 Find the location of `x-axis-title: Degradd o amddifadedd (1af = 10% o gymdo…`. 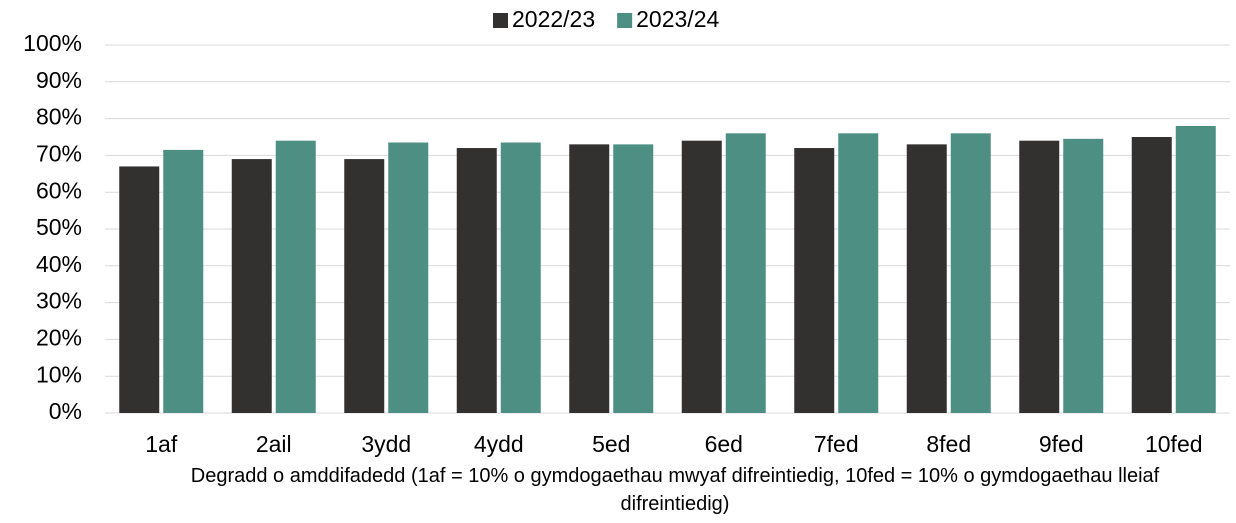

x-axis-title: Degradd o amddifadedd (1af = 10% o gymdo… is located at coordinates (675, 490).